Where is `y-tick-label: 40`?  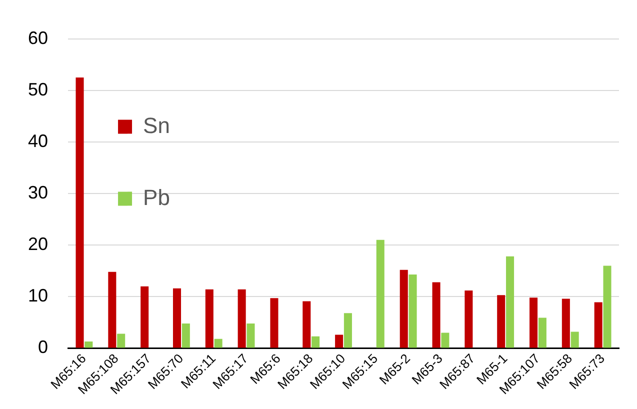
y-tick-label: 40 is located at coordinates (38, 140).